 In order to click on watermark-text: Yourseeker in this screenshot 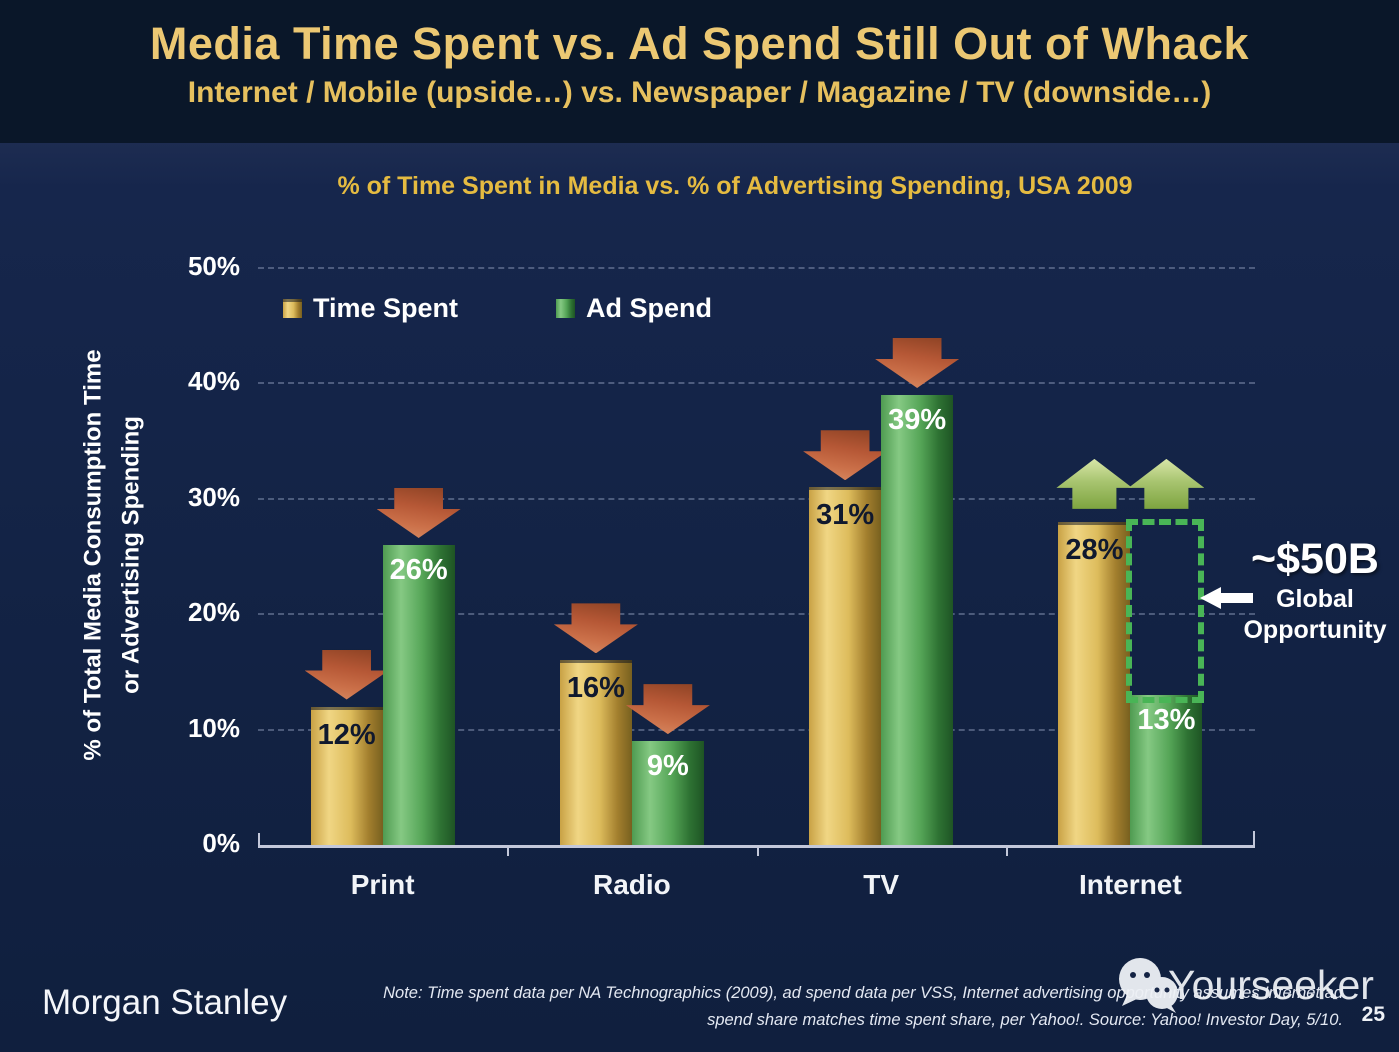, I will do `click(1271, 984)`.